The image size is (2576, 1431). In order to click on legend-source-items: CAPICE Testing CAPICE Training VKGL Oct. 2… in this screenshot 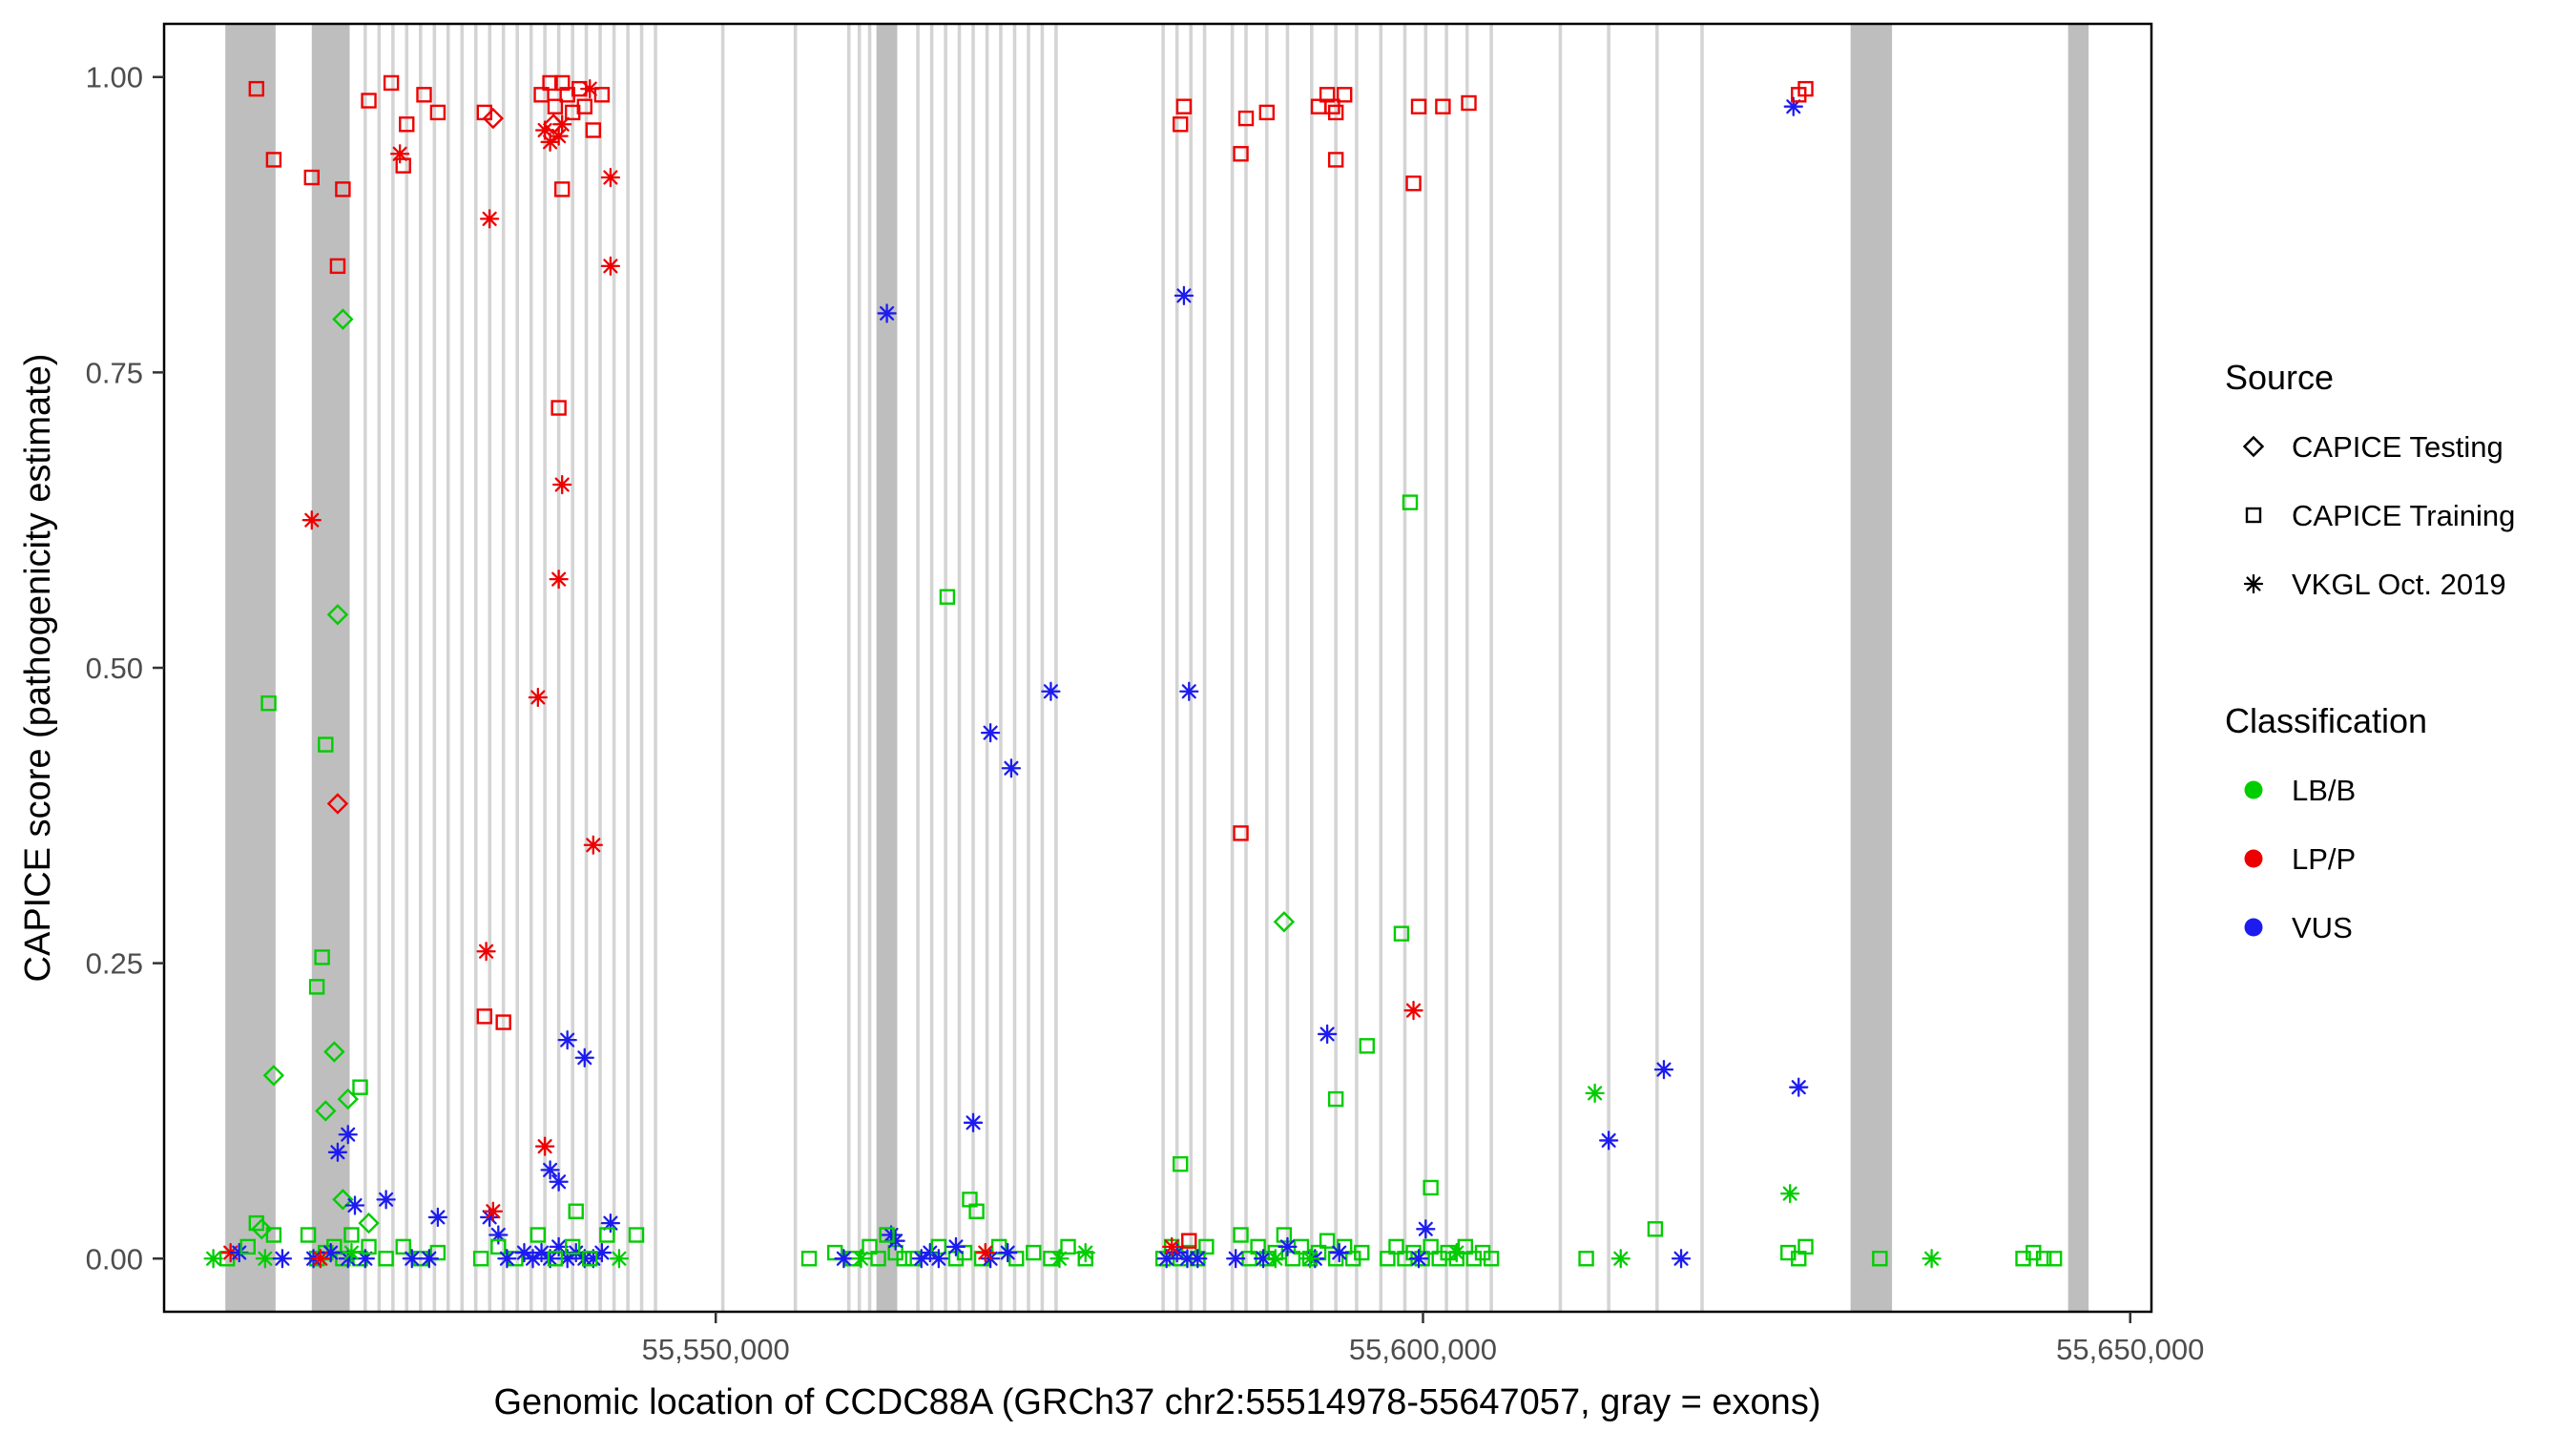, I will do `click(2378, 515)`.